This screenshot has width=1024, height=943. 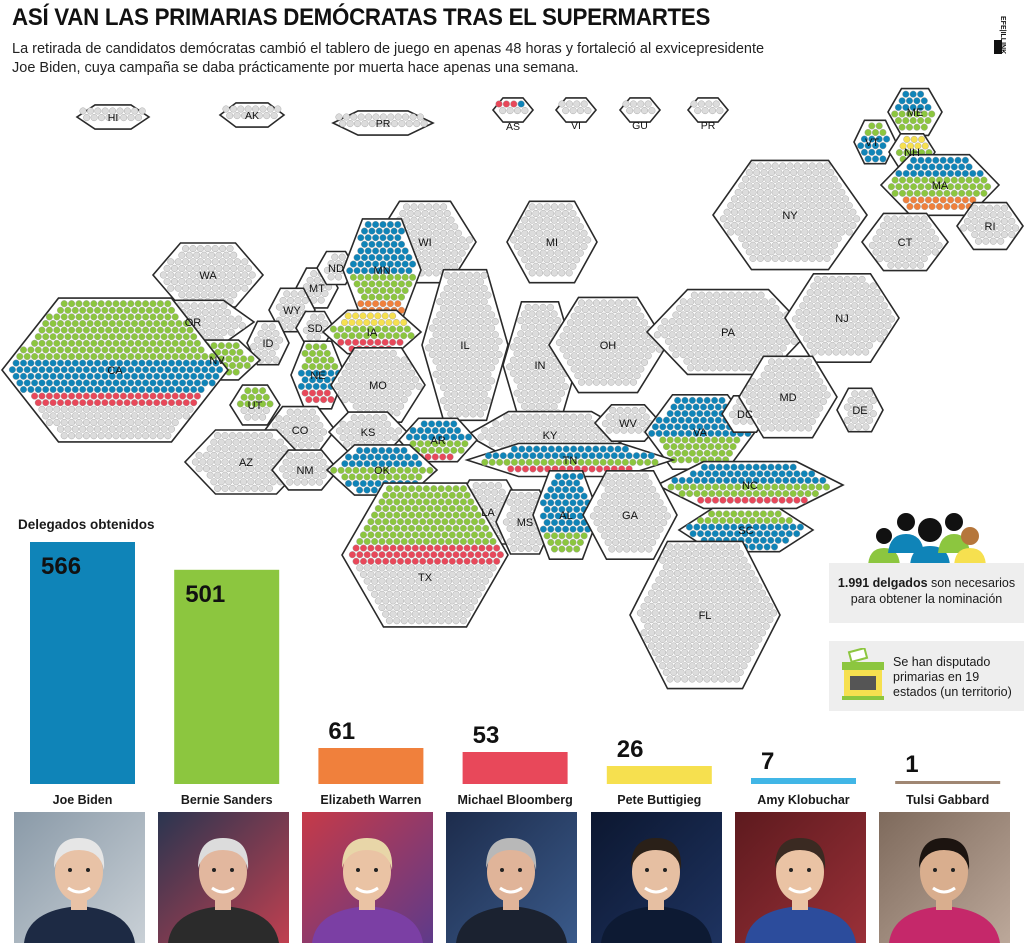 I want to click on state-label: NM, so click(x=304, y=471).